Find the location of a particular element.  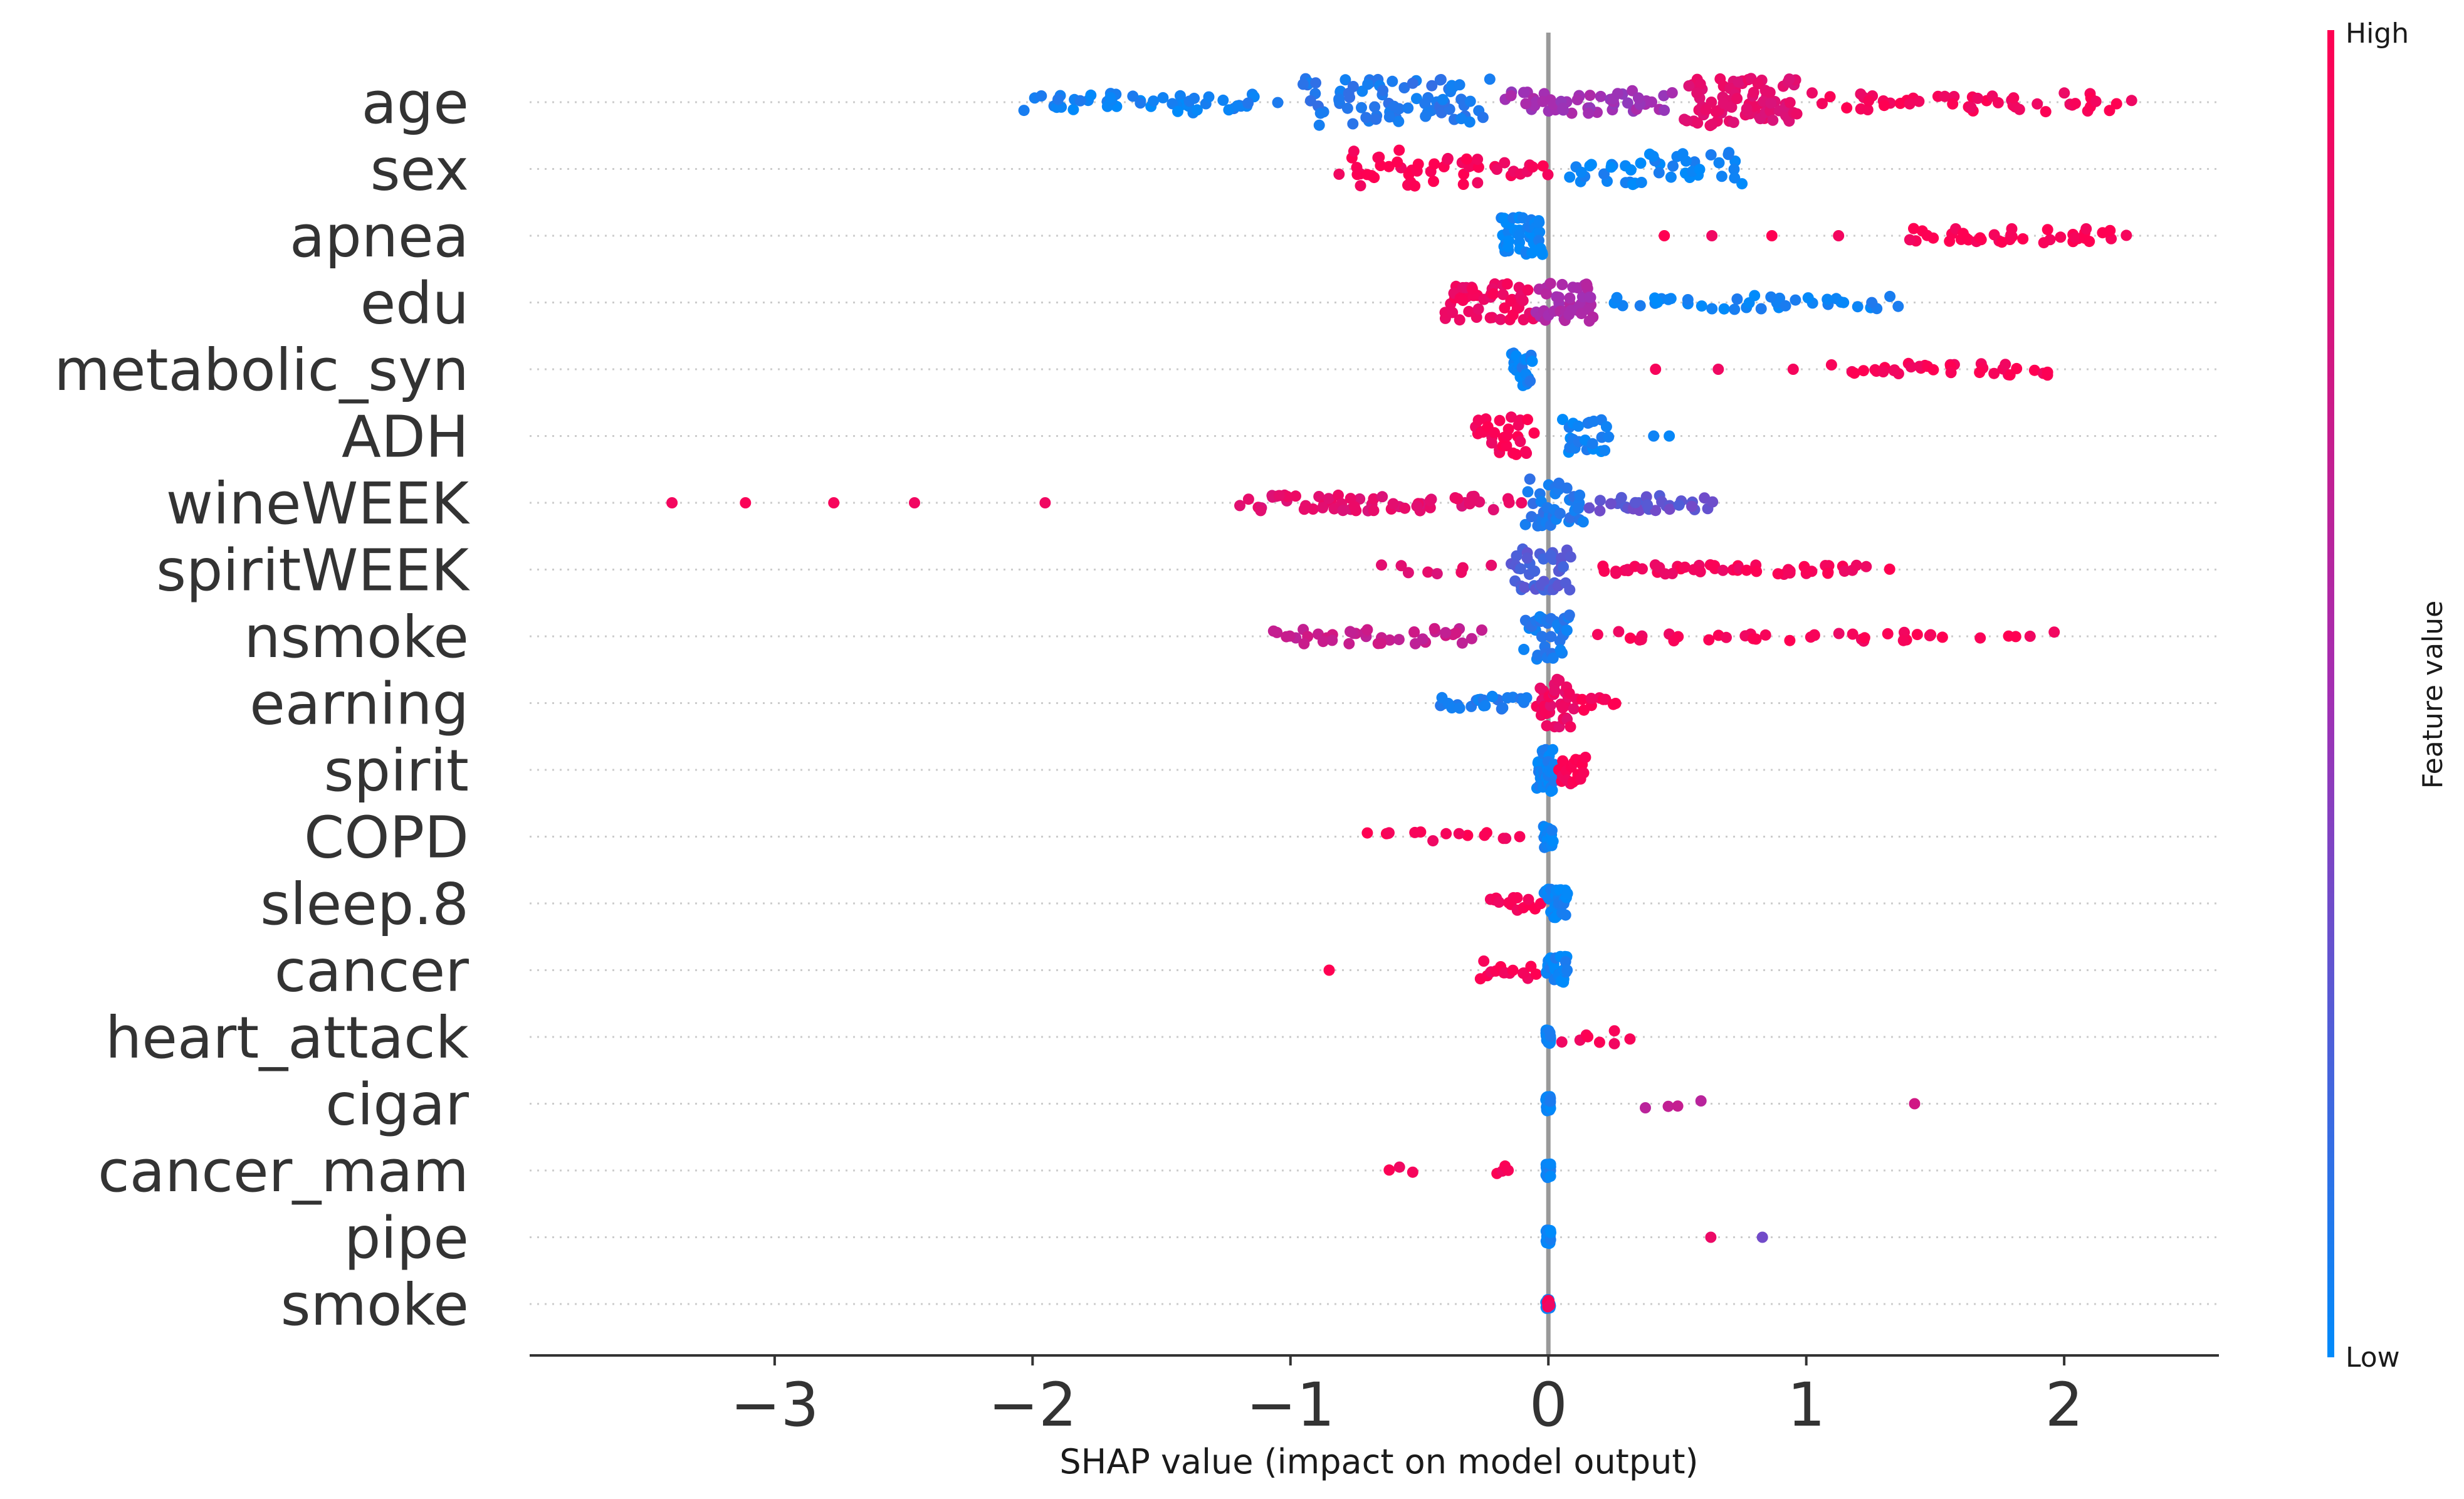

x-tick-label: −1 is located at coordinates (1290, 1405).